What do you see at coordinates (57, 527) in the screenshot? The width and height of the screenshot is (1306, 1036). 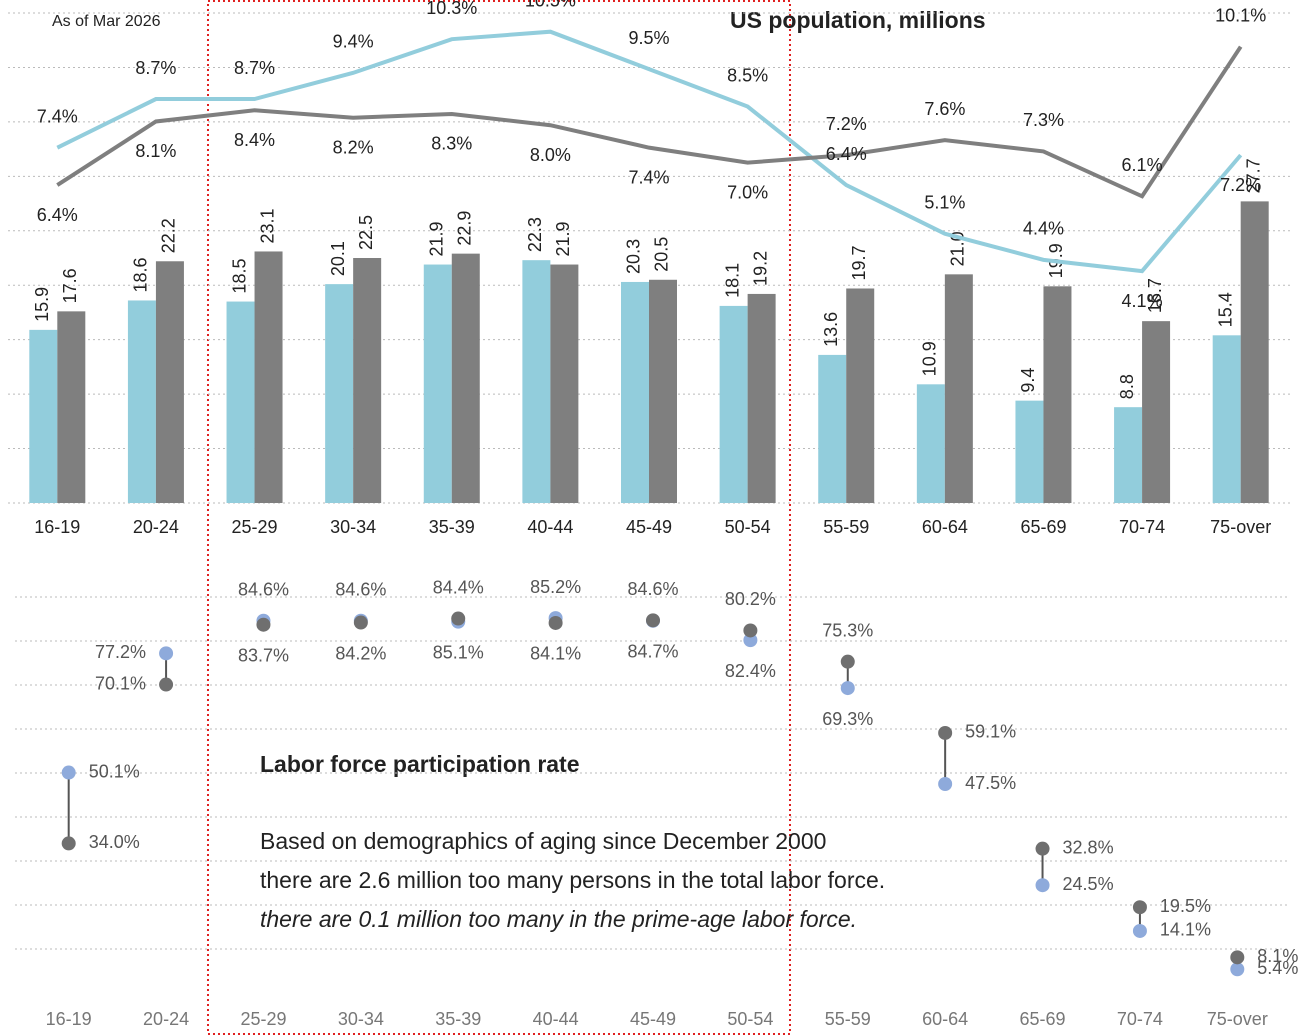 I see `x-tick-label: 16-19` at bounding box center [57, 527].